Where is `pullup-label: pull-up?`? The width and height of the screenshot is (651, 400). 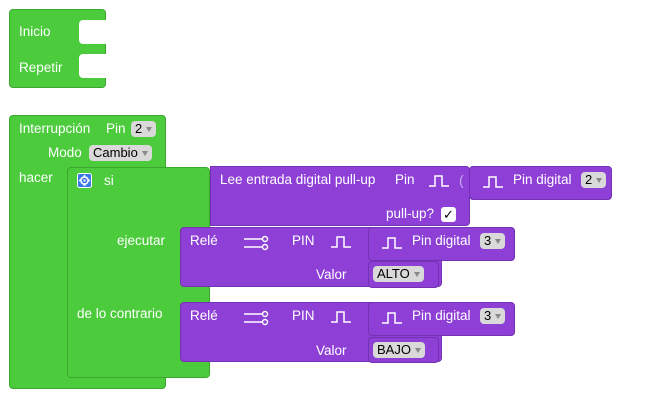 pullup-label: pull-up? is located at coordinates (410, 213).